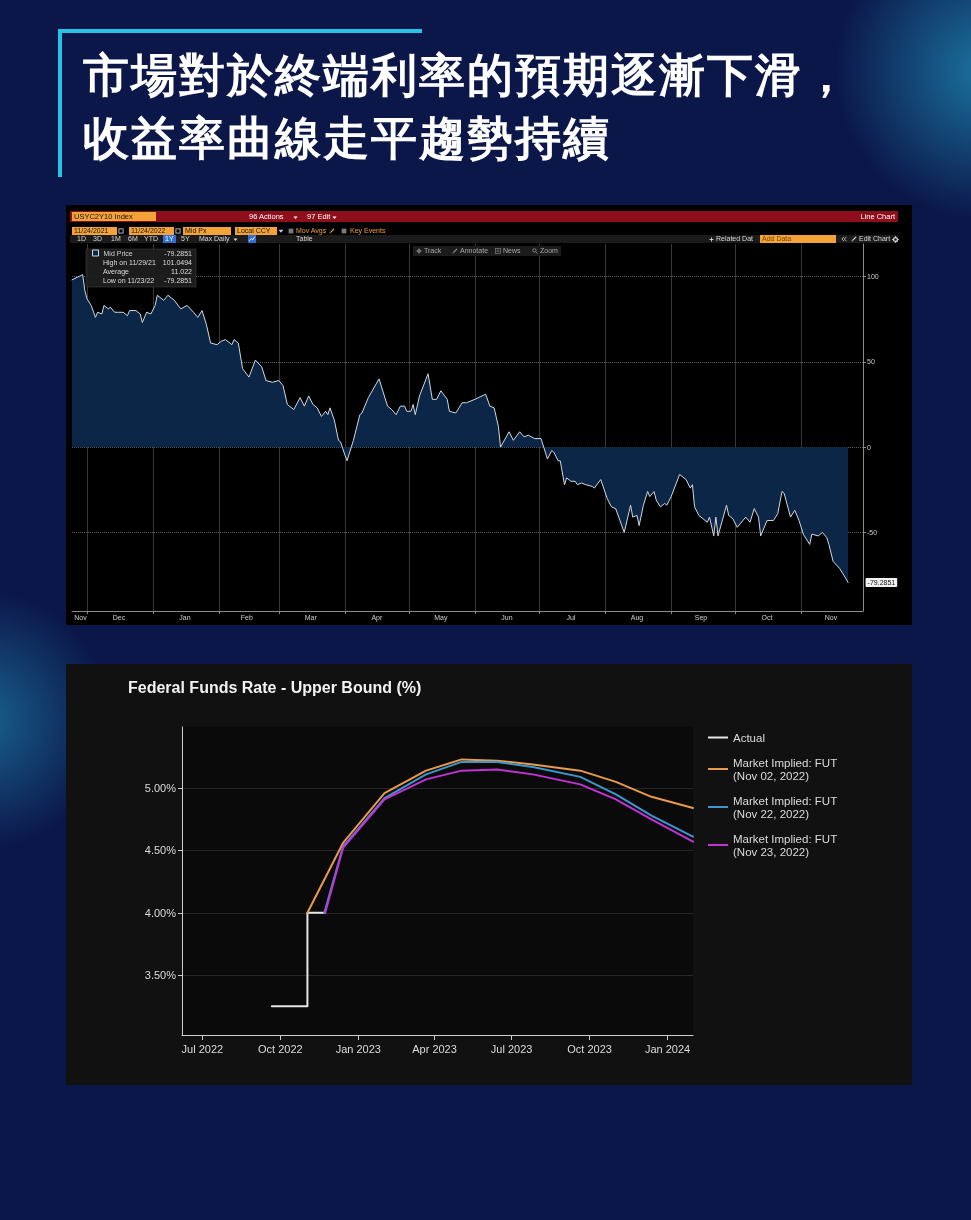 This screenshot has width=971, height=1220. I want to click on y-tick-label: 5.00%, so click(160, 788).